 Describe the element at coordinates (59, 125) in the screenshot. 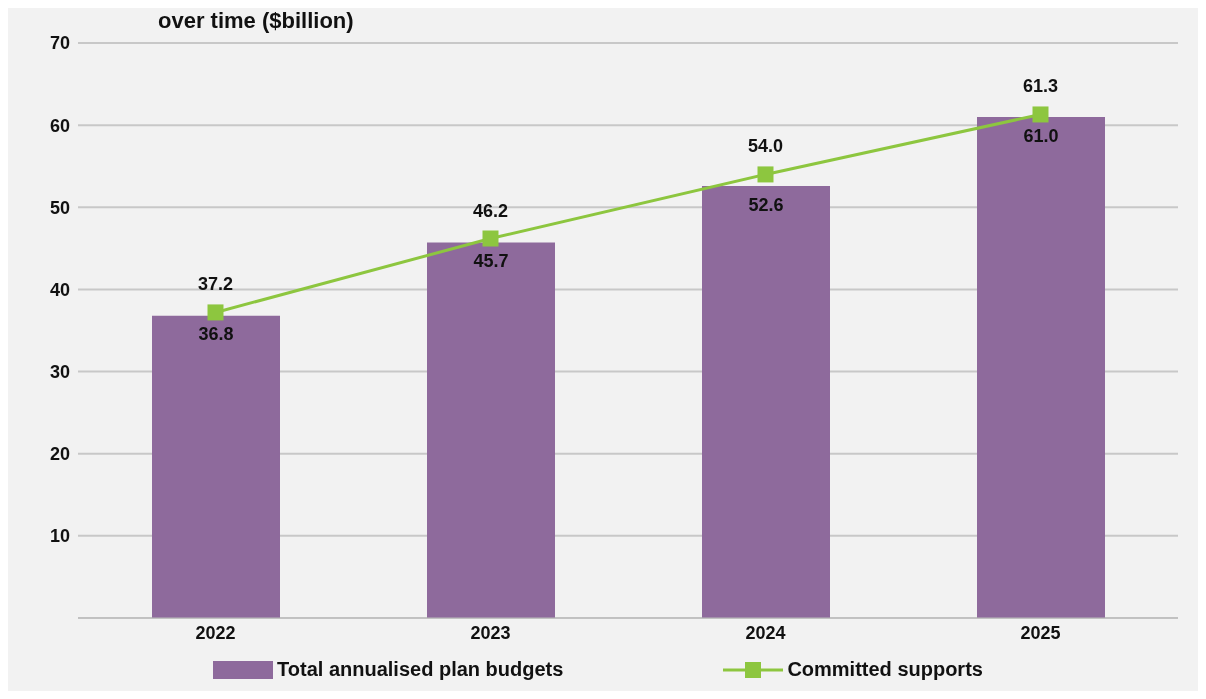

I see `y-tick-label: 60` at that location.